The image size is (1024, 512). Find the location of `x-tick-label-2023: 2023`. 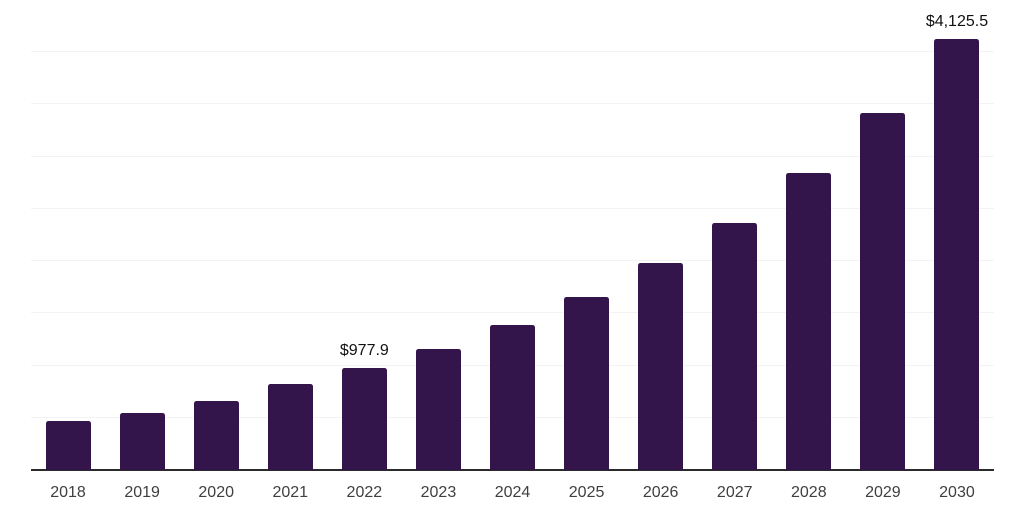

x-tick-label-2023: 2023 is located at coordinates (438, 492).